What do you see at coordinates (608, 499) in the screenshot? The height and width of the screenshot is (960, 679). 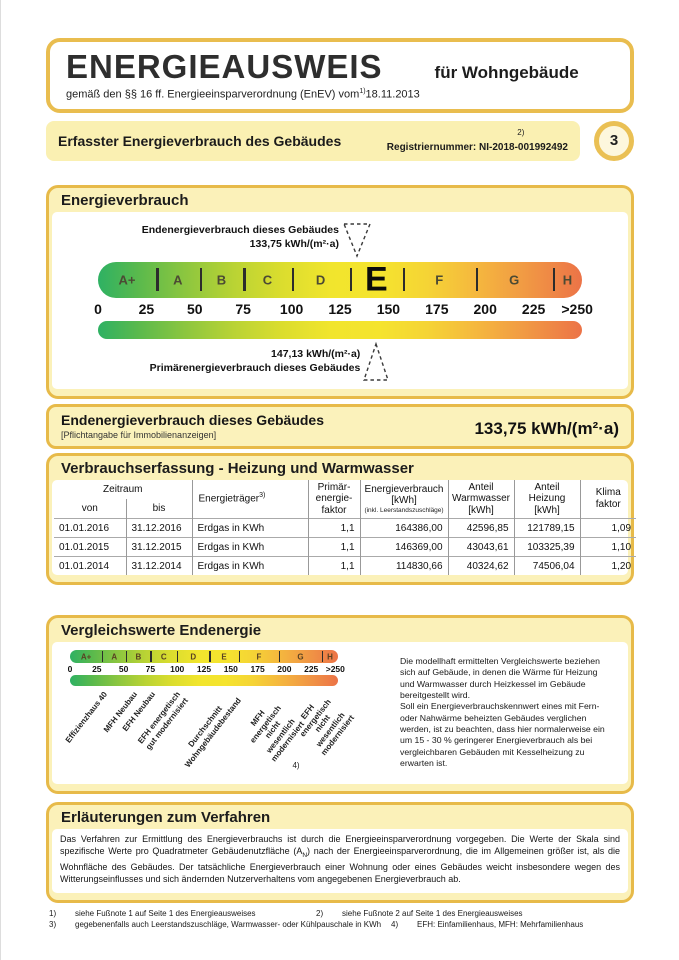 I see `header-klimafaktor: Klima faktor` at bounding box center [608, 499].